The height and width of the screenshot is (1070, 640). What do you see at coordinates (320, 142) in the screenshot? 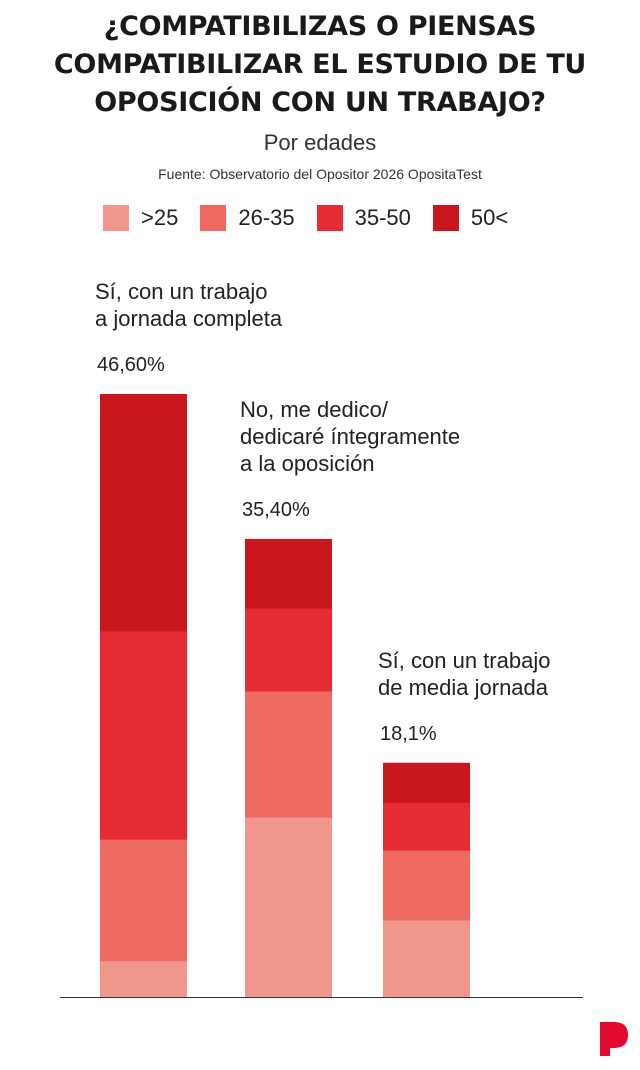
I see `chart-subtitle: Por edades` at bounding box center [320, 142].